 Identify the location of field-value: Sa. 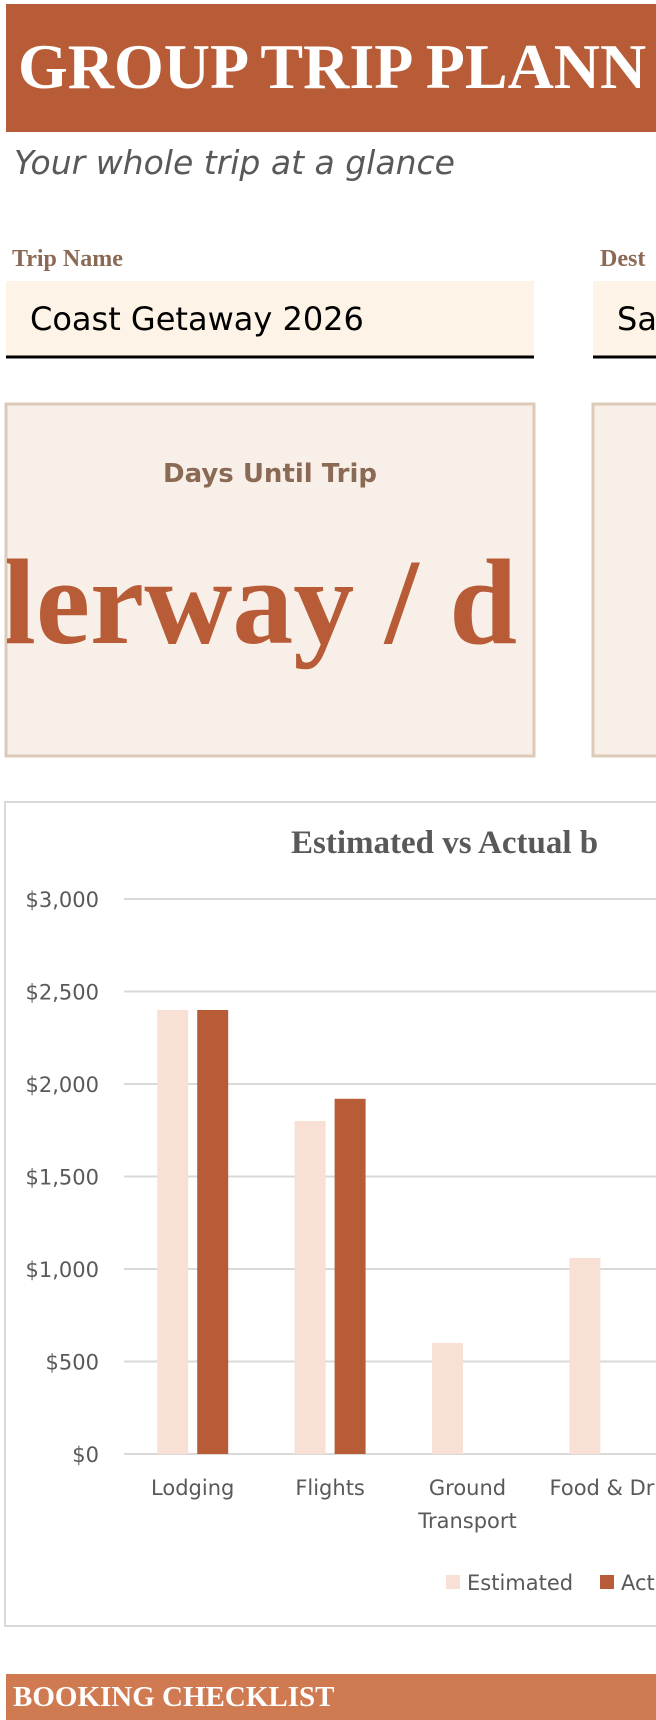
(636, 319).